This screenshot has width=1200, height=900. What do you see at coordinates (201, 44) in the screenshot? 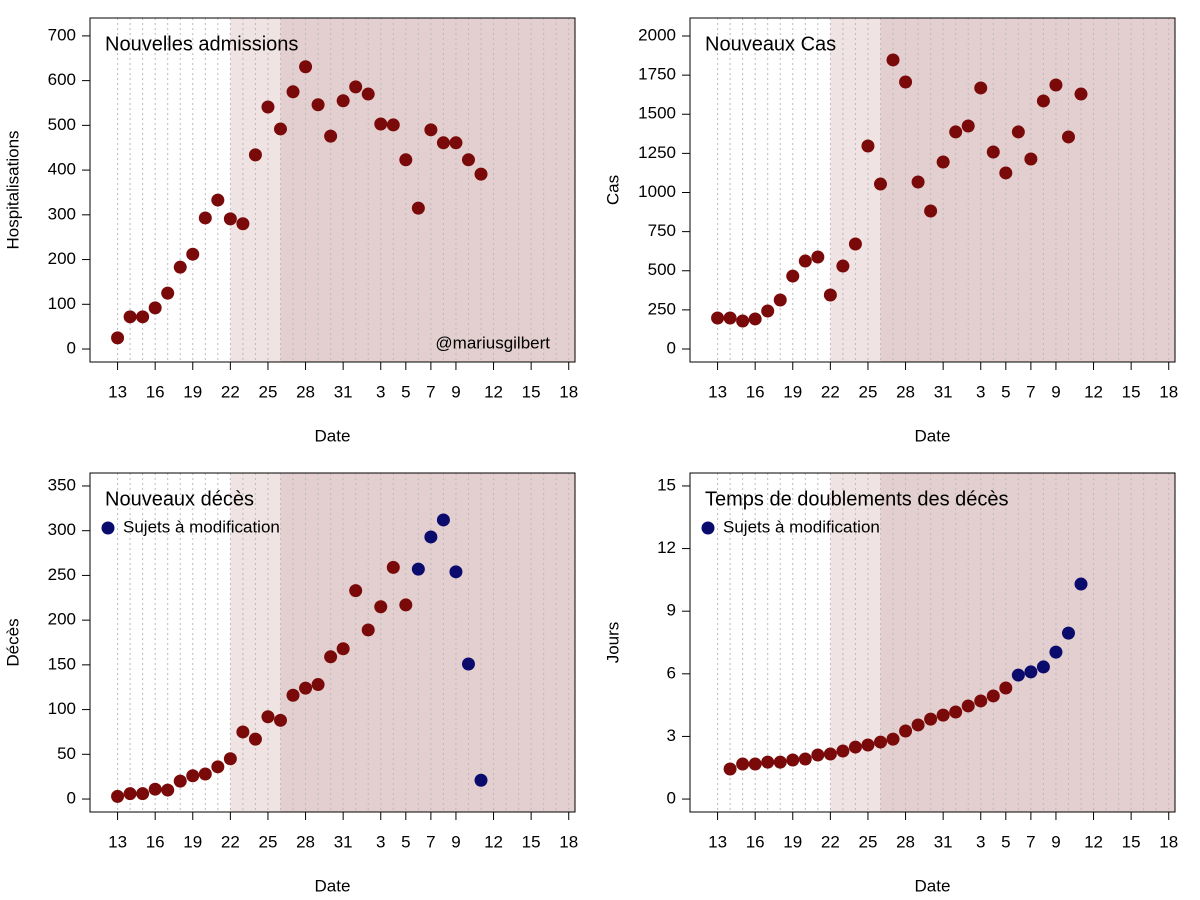
I see `chart-title: Nouvelles admissions` at bounding box center [201, 44].